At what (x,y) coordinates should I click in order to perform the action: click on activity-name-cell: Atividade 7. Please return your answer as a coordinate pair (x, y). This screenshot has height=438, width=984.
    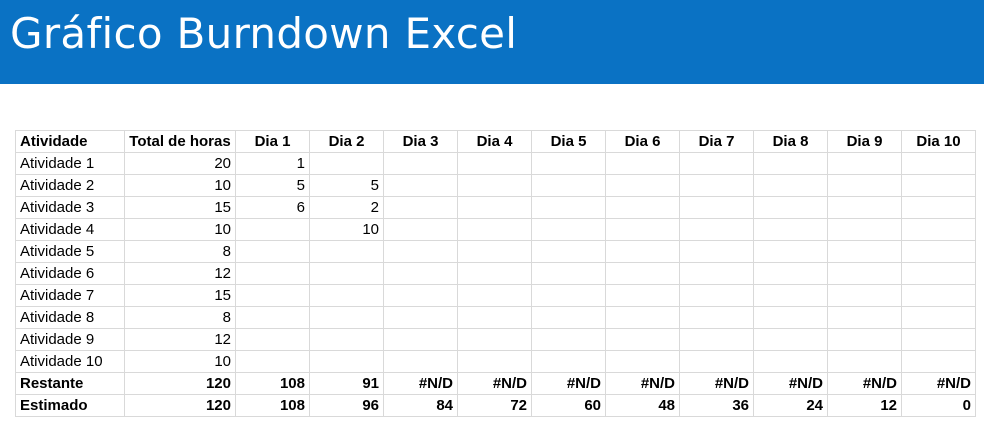
    Looking at the image, I should click on (70, 295).